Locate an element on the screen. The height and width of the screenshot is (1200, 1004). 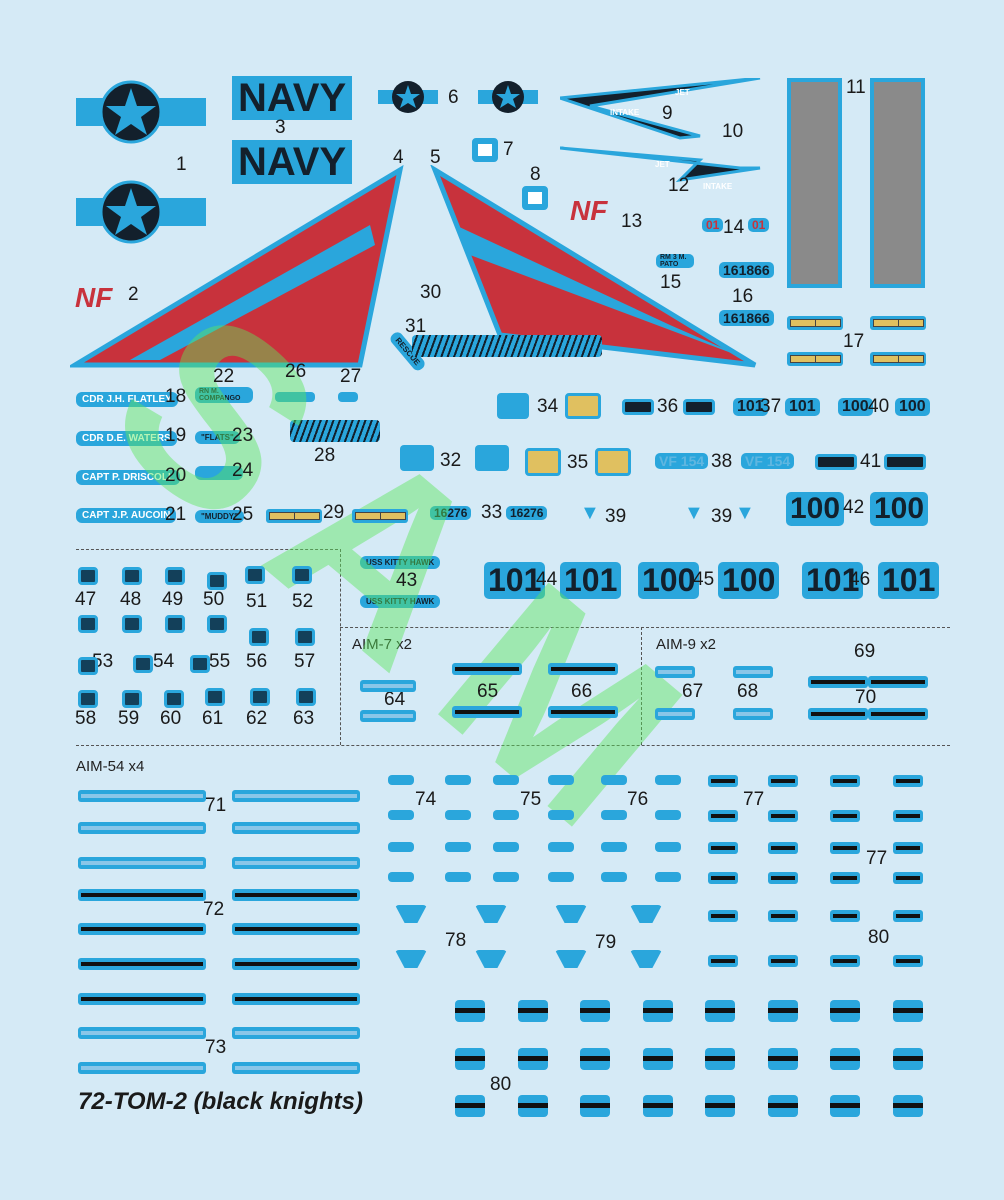
serial-decal: 16276 is located at coordinates (451, 513).